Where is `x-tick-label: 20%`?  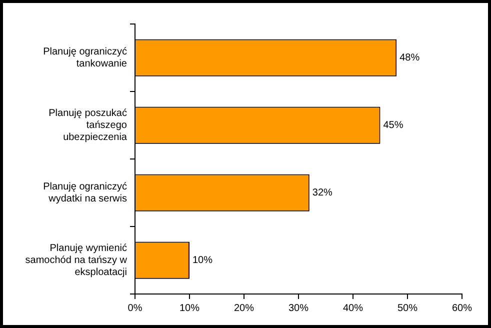
x-tick-label: 20% is located at coordinates (244, 308).